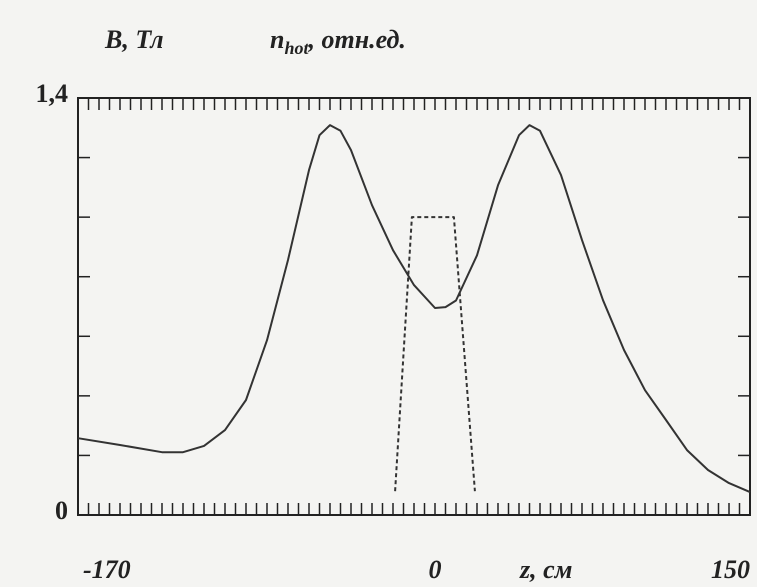 This screenshot has height=587, width=757. What do you see at coordinates (61, 510) in the screenshot?
I see `y-tick-label: 0` at bounding box center [61, 510].